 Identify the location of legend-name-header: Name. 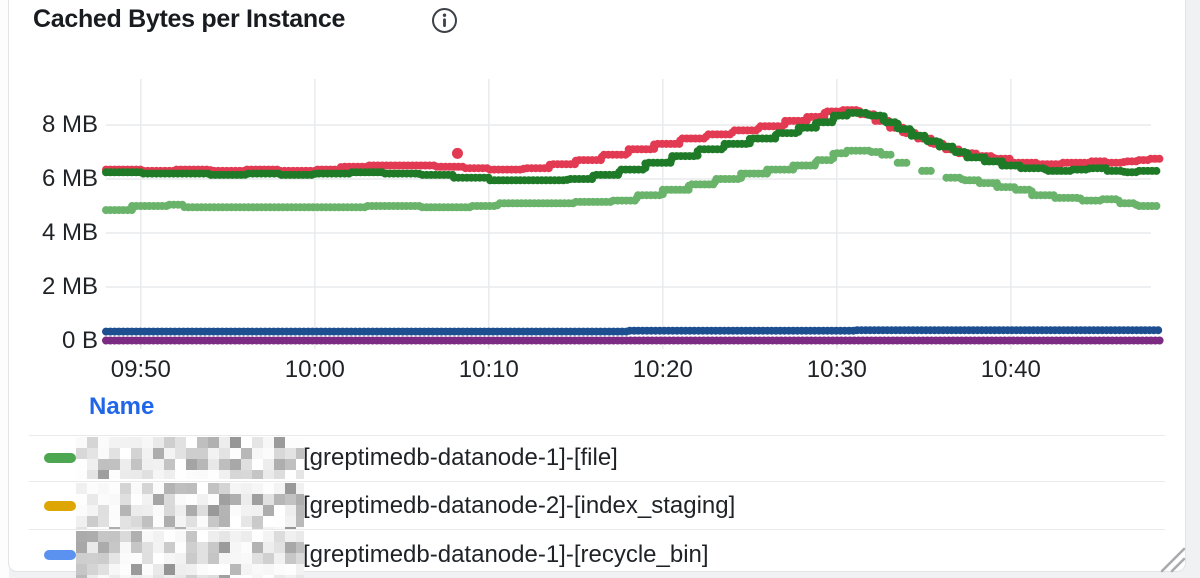
(122, 406).